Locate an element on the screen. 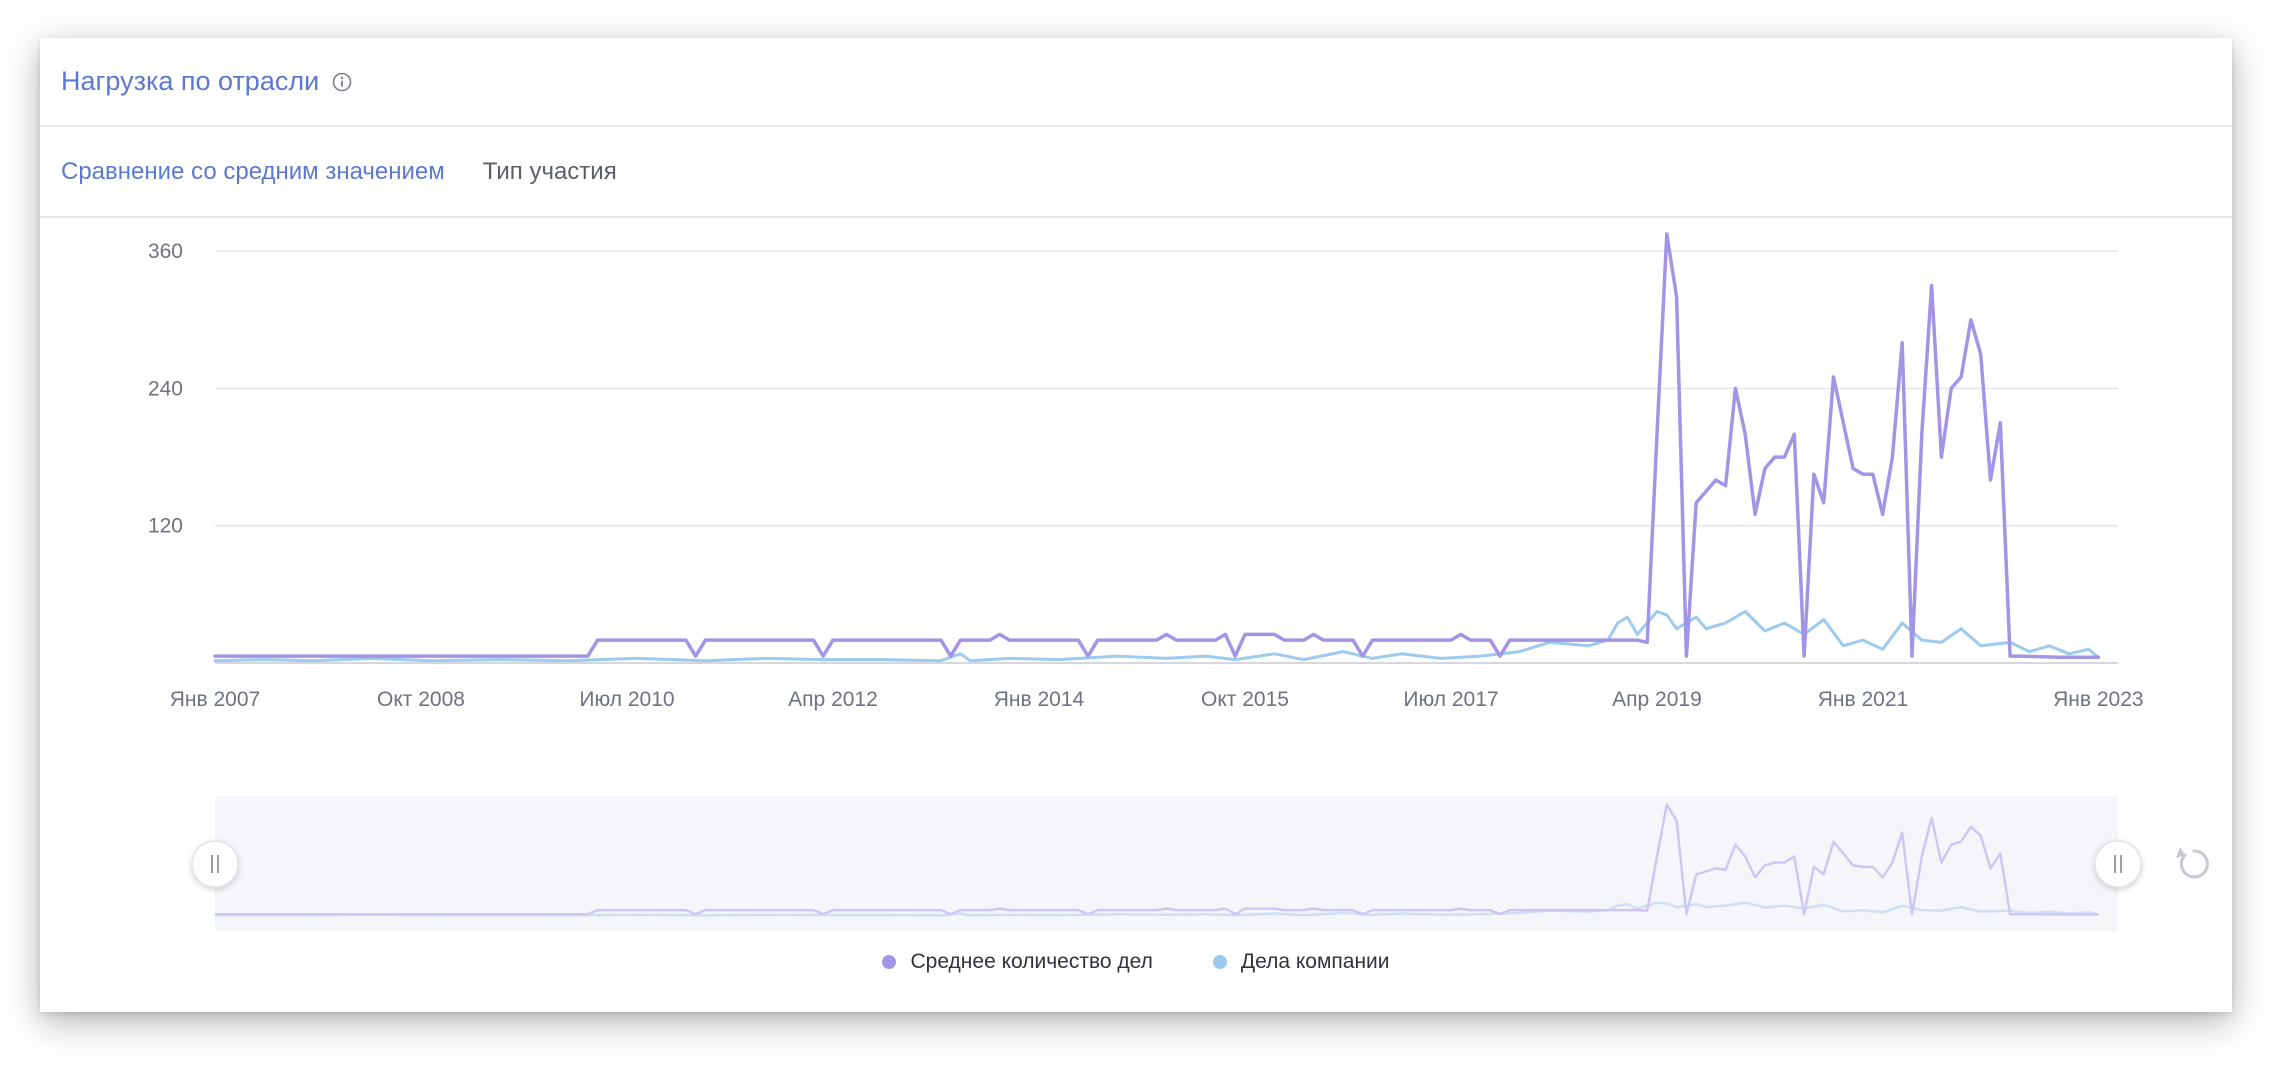 The height and width of the screenshot is (1076, 2296). navigator-left-handle is located at coordinates (215, 864).